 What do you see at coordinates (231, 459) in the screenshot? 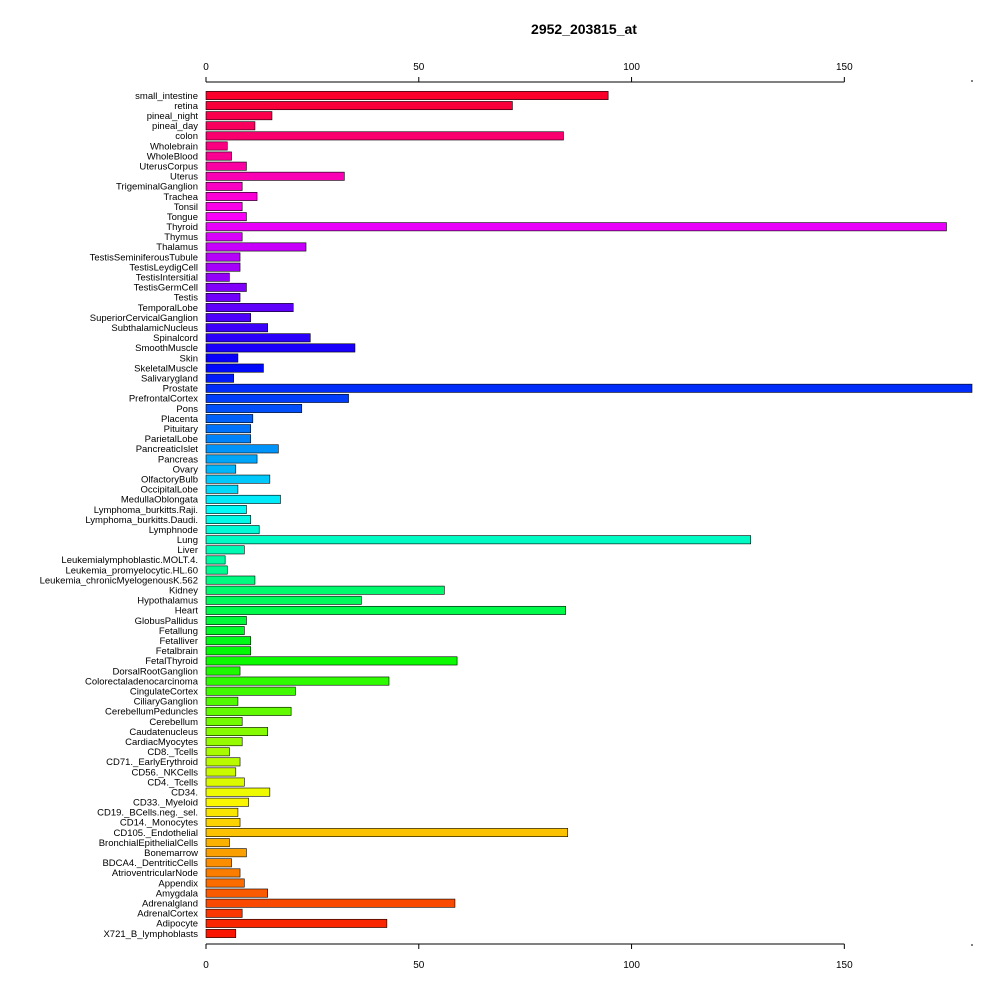
I see `bar-pancreas` at bounding box center [231, 459].